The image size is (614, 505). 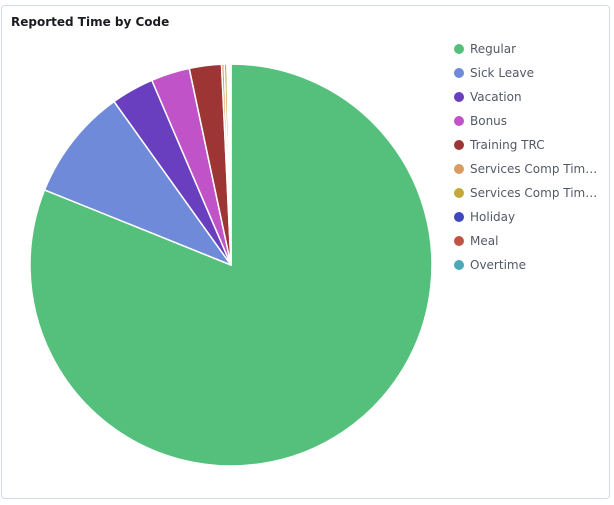 I want to click on legend-item: Meal, so click(x=529, y=241).